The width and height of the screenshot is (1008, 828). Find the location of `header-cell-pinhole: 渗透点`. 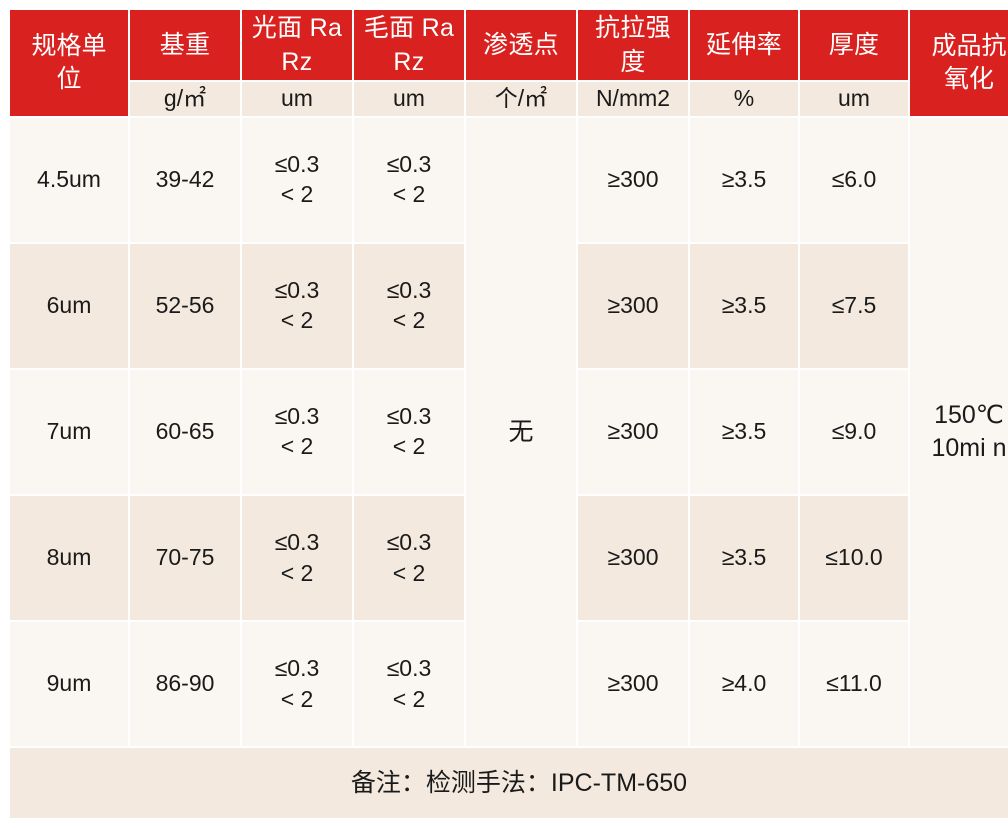

header-cell-pinhole: 渗透点 is located at coordinates (521, 45).